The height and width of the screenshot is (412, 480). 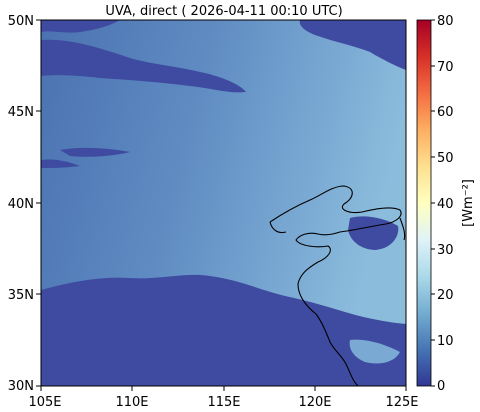 I want to click on cloud-patch-northwest, so click(x=80, y=26).